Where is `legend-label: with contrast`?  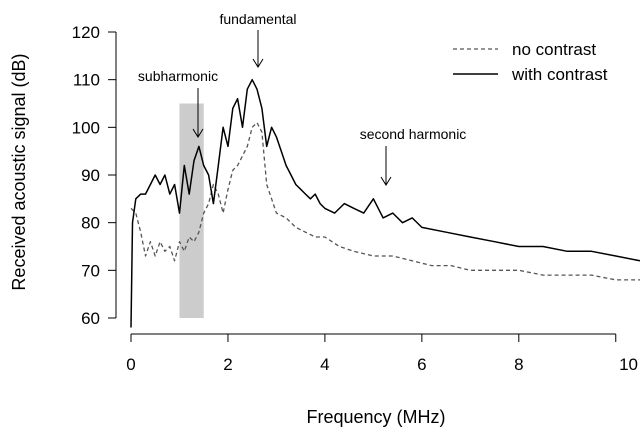 legend-label: with contrast is located at coordinates (559, 74).